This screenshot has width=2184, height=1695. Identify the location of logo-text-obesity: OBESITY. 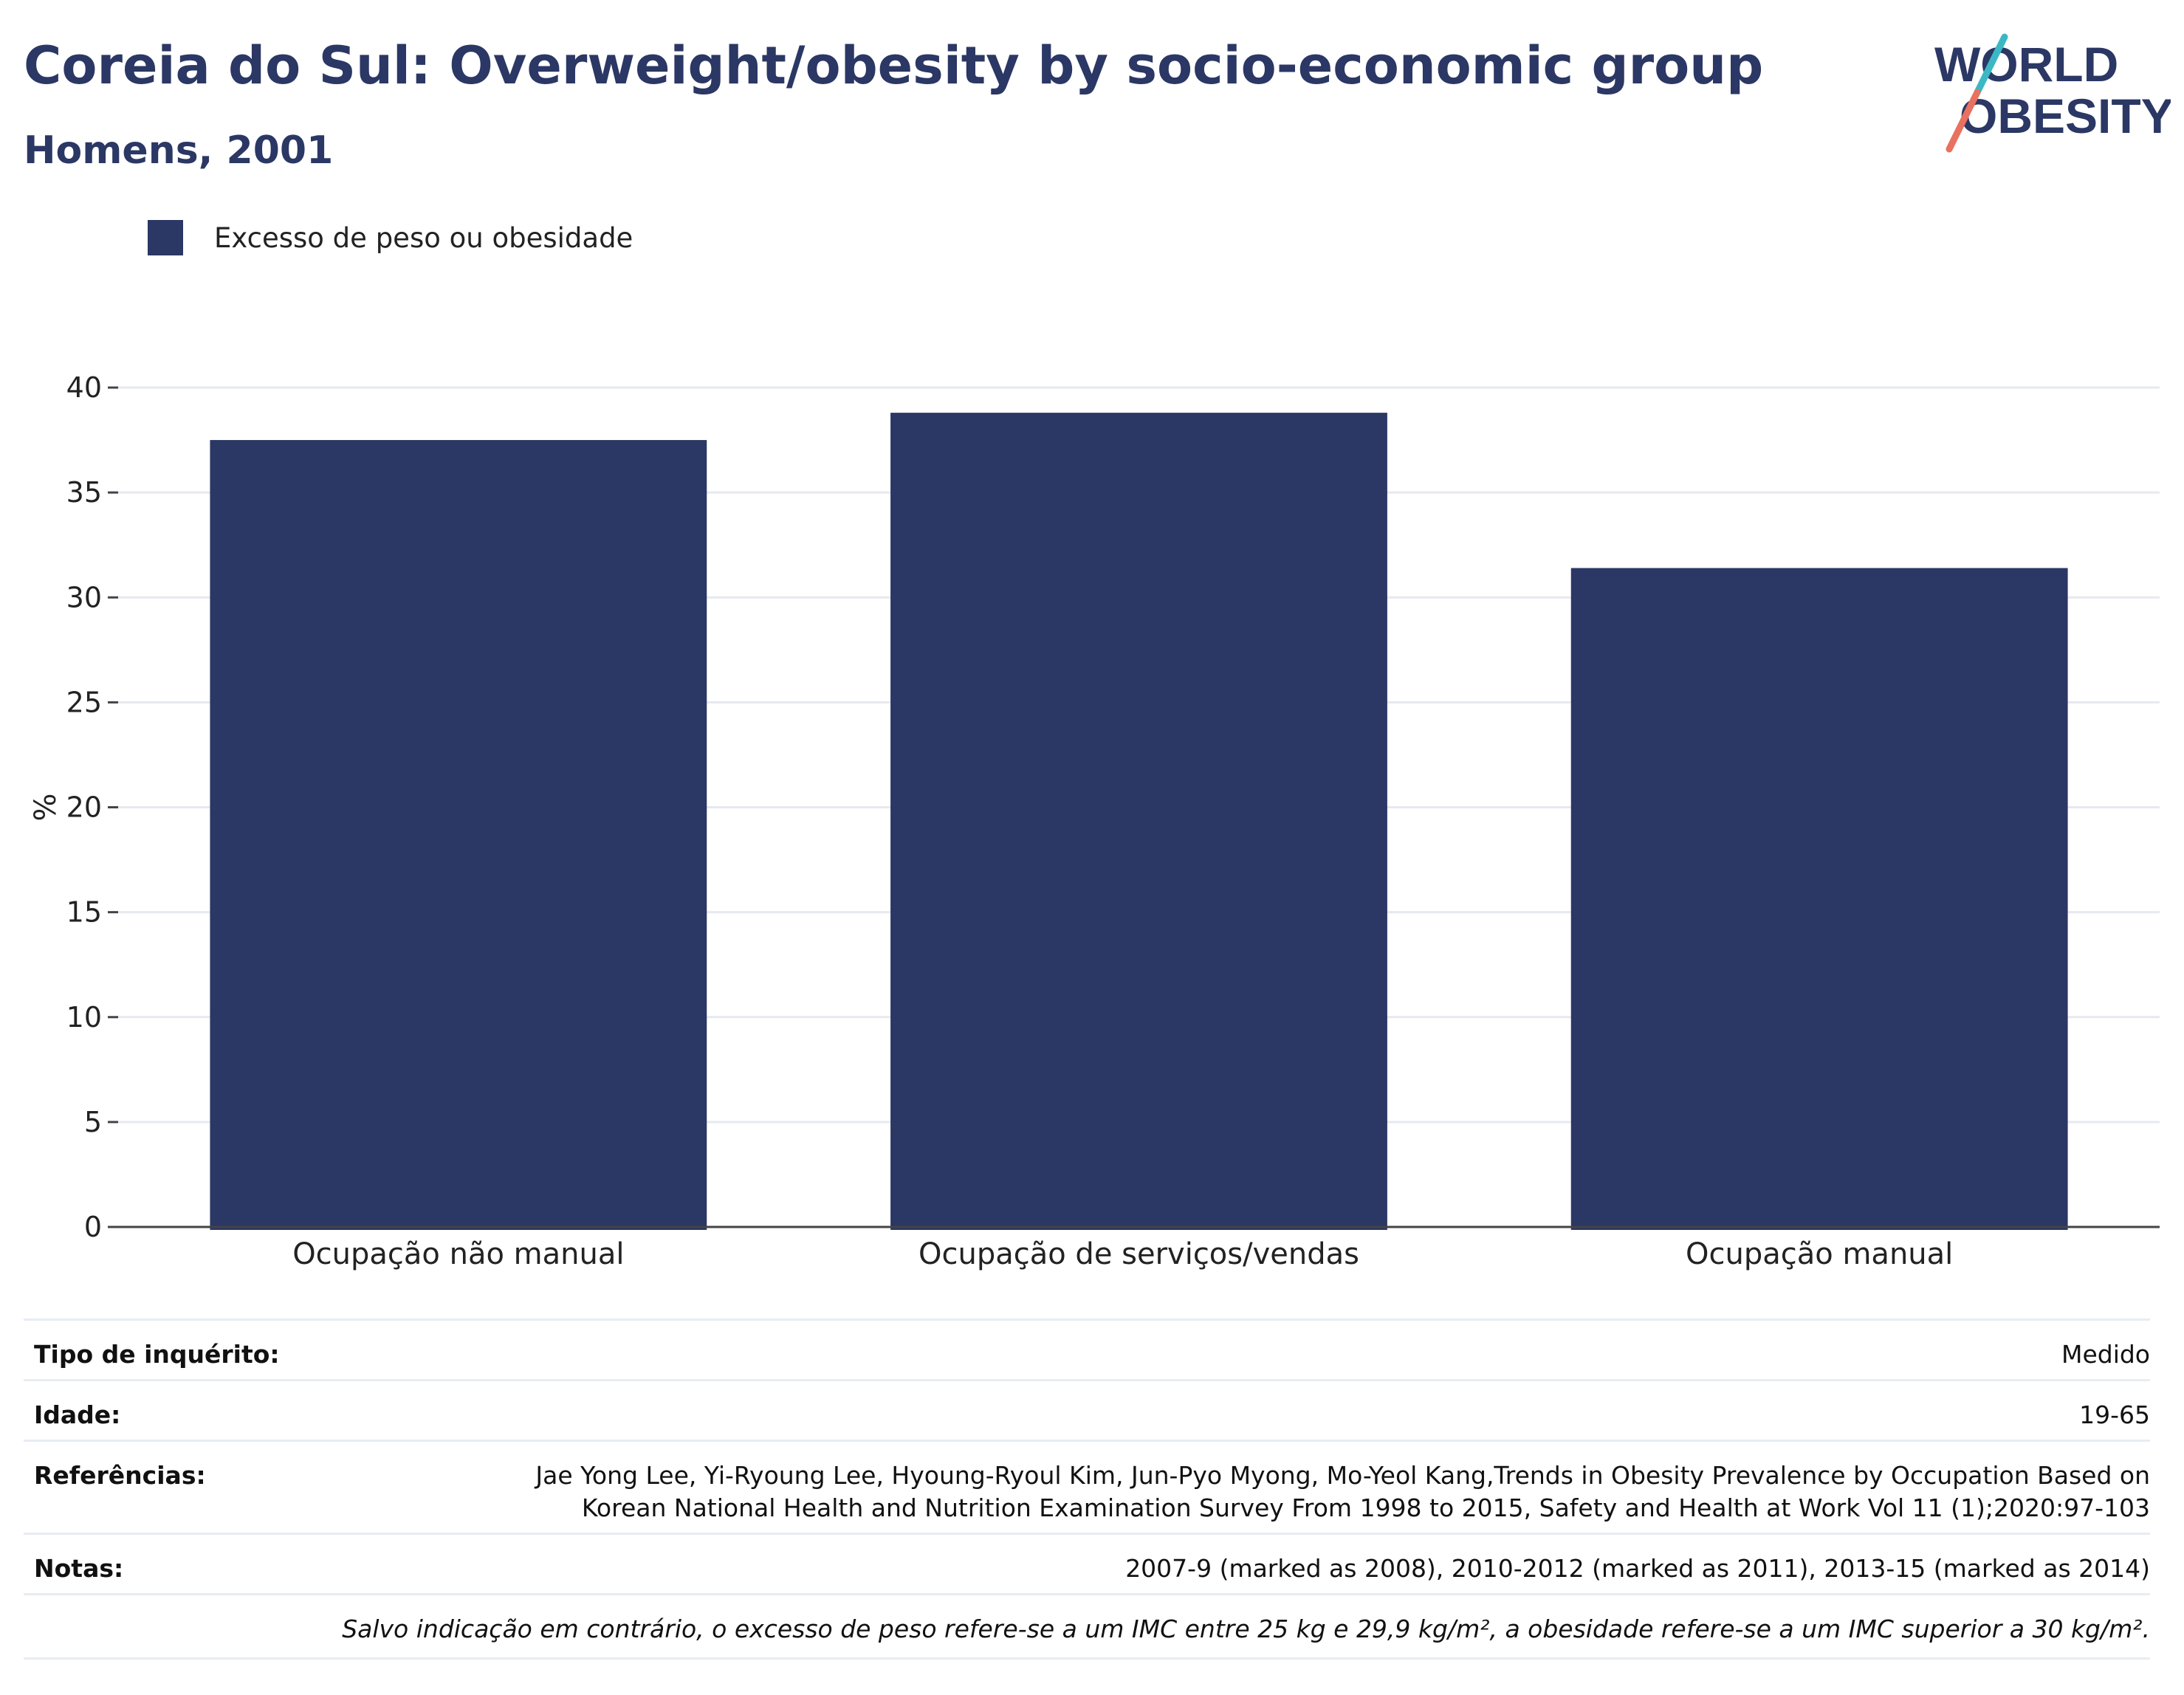
(2065, 116).